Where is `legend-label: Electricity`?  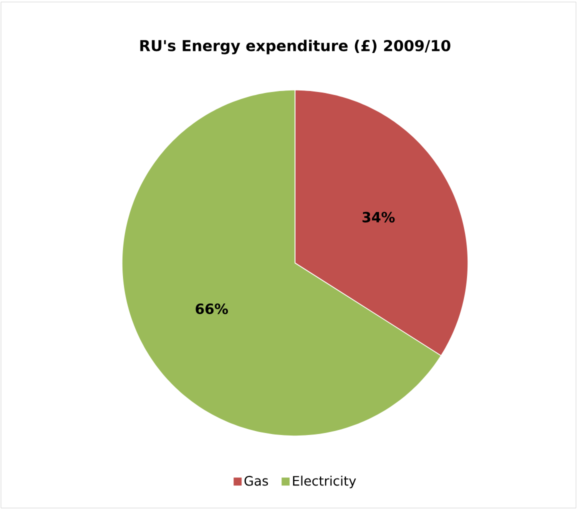
legend-label: Electricity is located at coordinates (324, 482).